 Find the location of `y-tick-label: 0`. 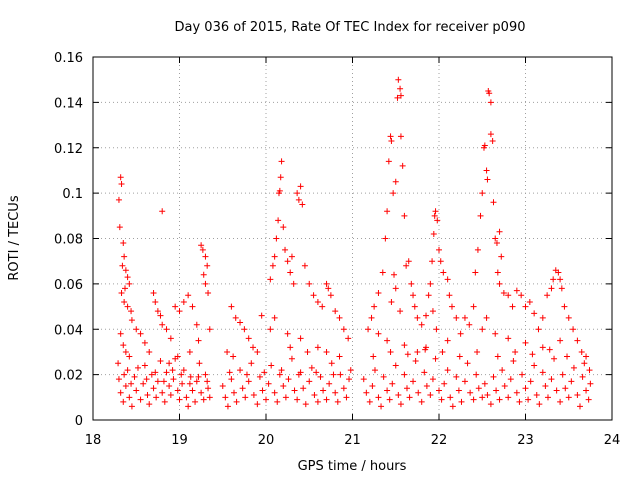

y-tick-label: 0 is located at coordinates (79, 421).